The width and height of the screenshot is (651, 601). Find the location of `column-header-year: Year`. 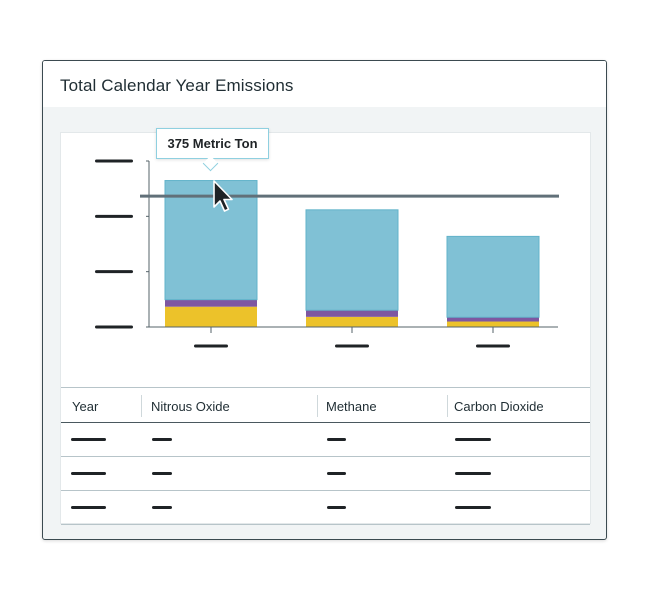

column-header-year: Year is located at coordinates (85, 406).